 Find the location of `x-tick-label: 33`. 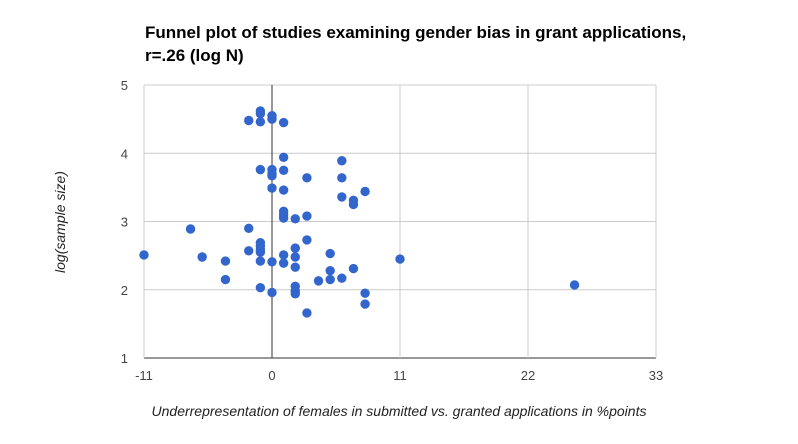

x-tick-label: 33 is located at coordinates (656, 375).